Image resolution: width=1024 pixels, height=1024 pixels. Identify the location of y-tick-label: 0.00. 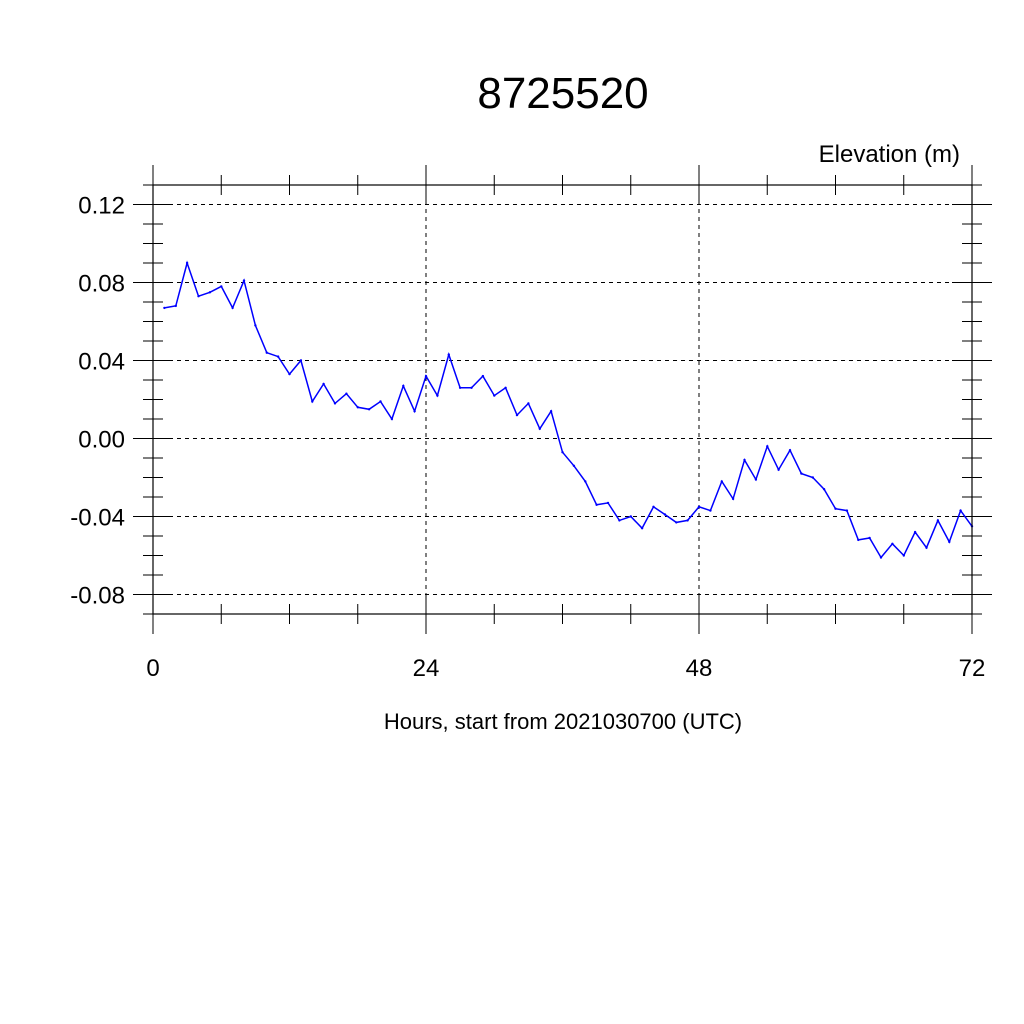
(101, 440).